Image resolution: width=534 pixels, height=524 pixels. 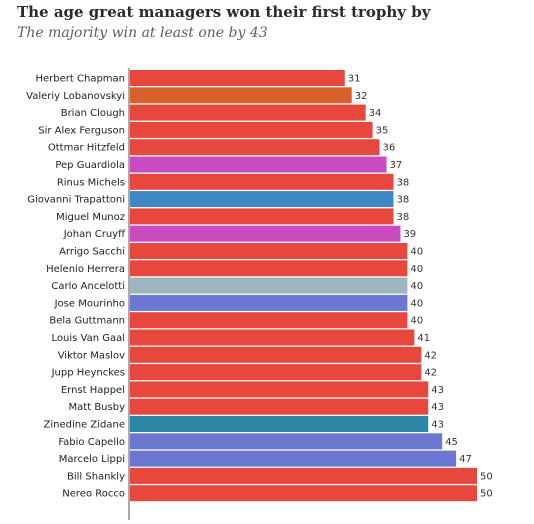 What do you see at coordinates (423, 338) in the screenshot?
I see `value-label: 41` at bounding box center [423, 338].